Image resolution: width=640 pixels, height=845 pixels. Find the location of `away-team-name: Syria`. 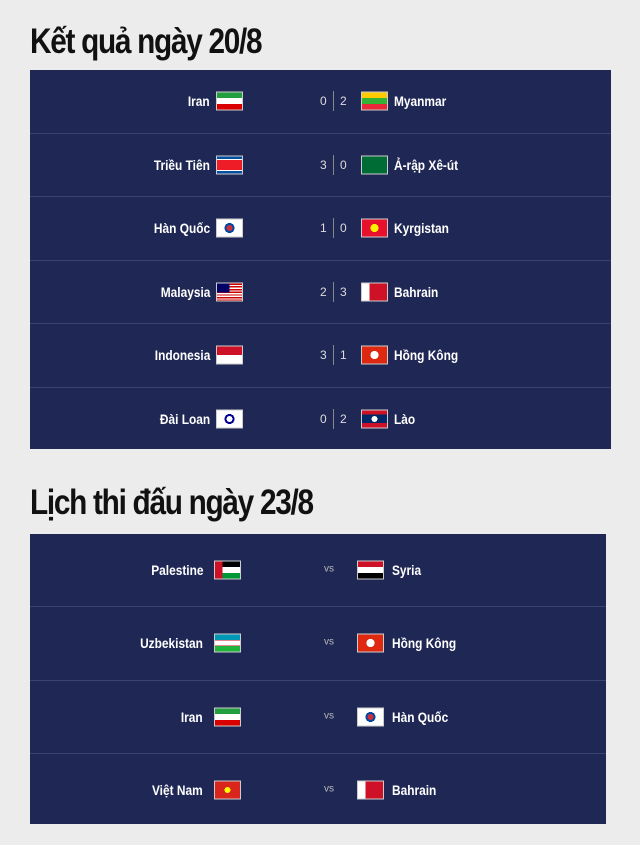

away-team-name: Syria is located at coordinates (407, 570).